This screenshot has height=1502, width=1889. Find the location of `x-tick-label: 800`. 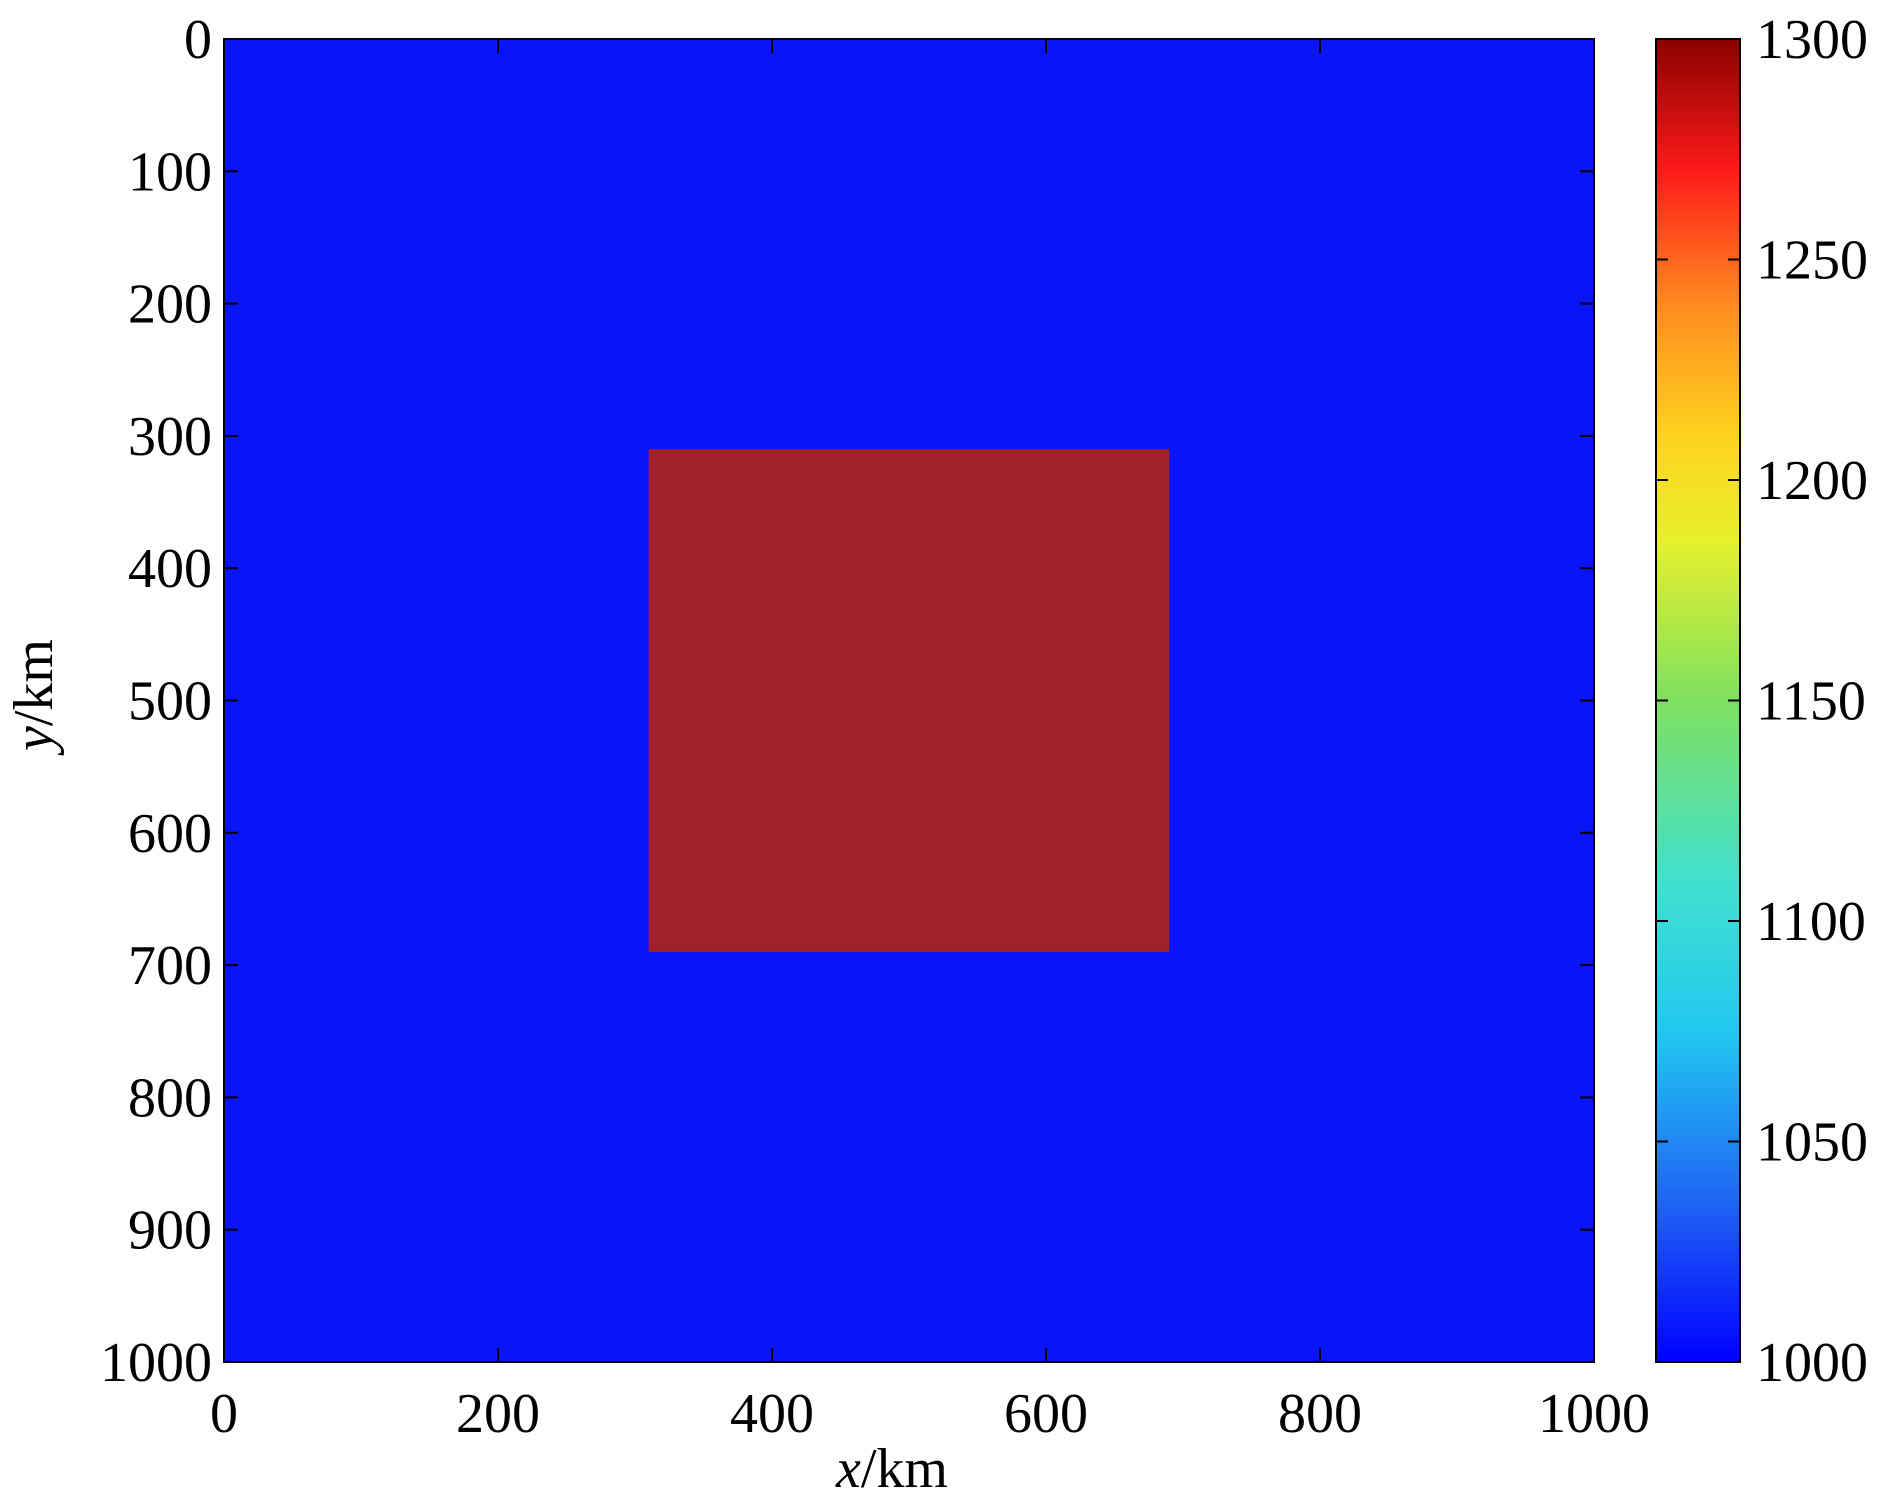

x-tick-label: 800 is located at coordinates (1320, 1414).